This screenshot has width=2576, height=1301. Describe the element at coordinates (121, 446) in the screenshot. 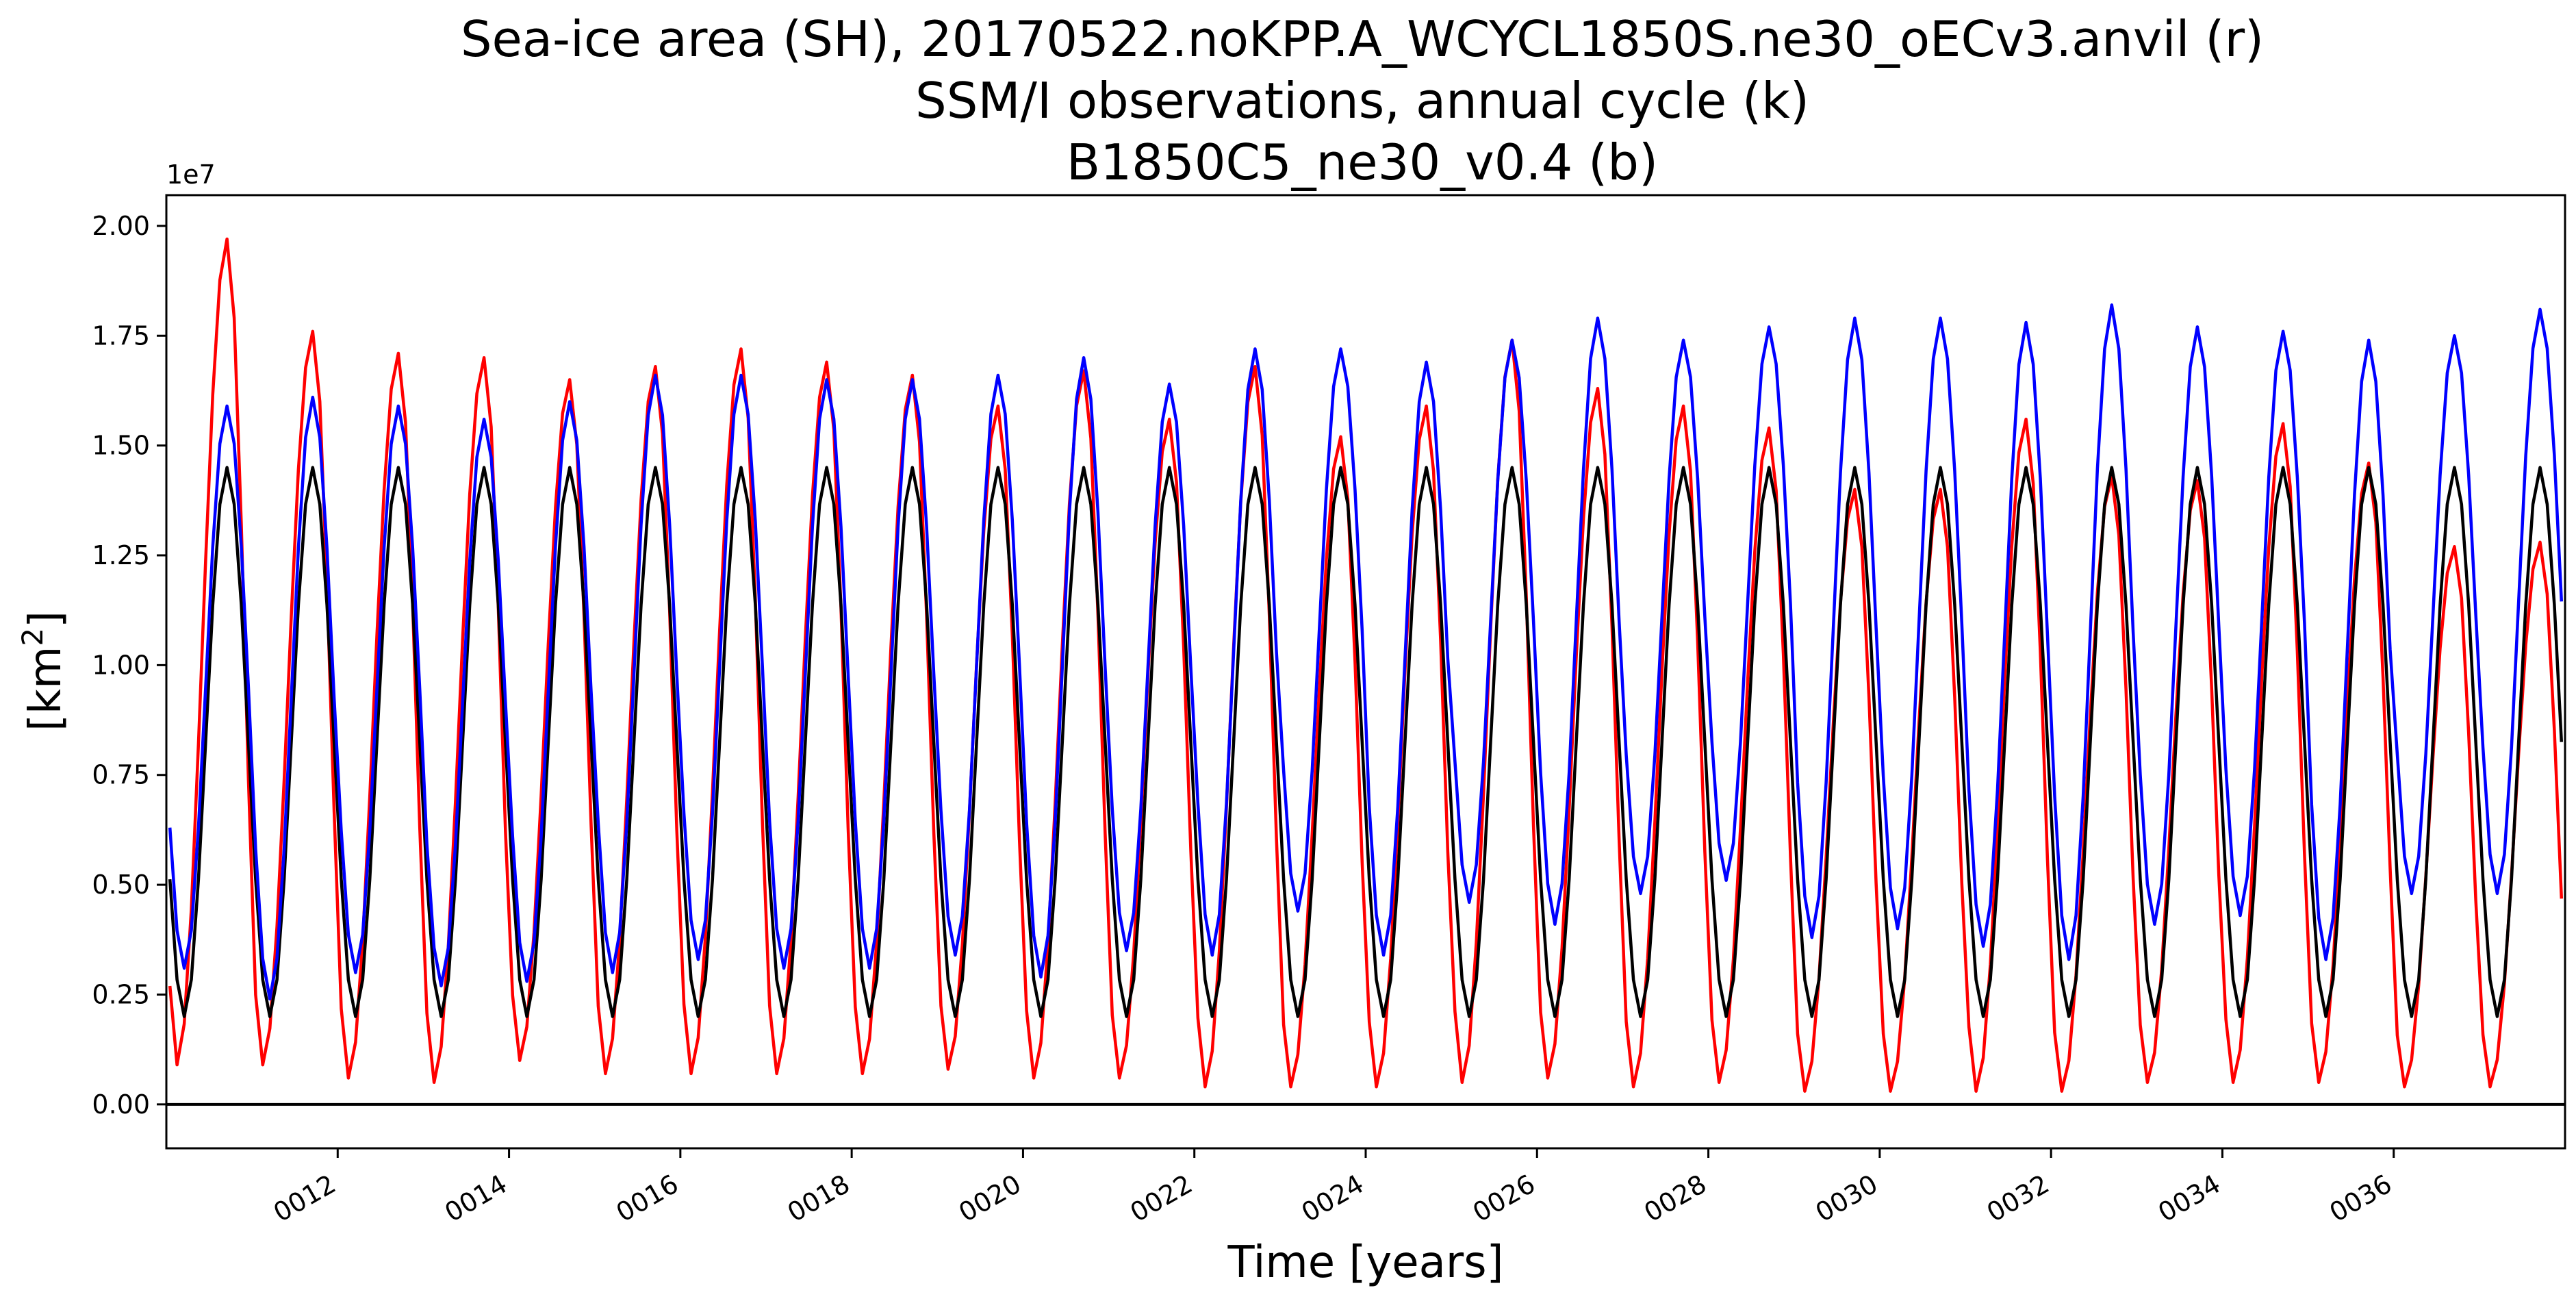

I see `y-tick-label: 1.50` at that location.